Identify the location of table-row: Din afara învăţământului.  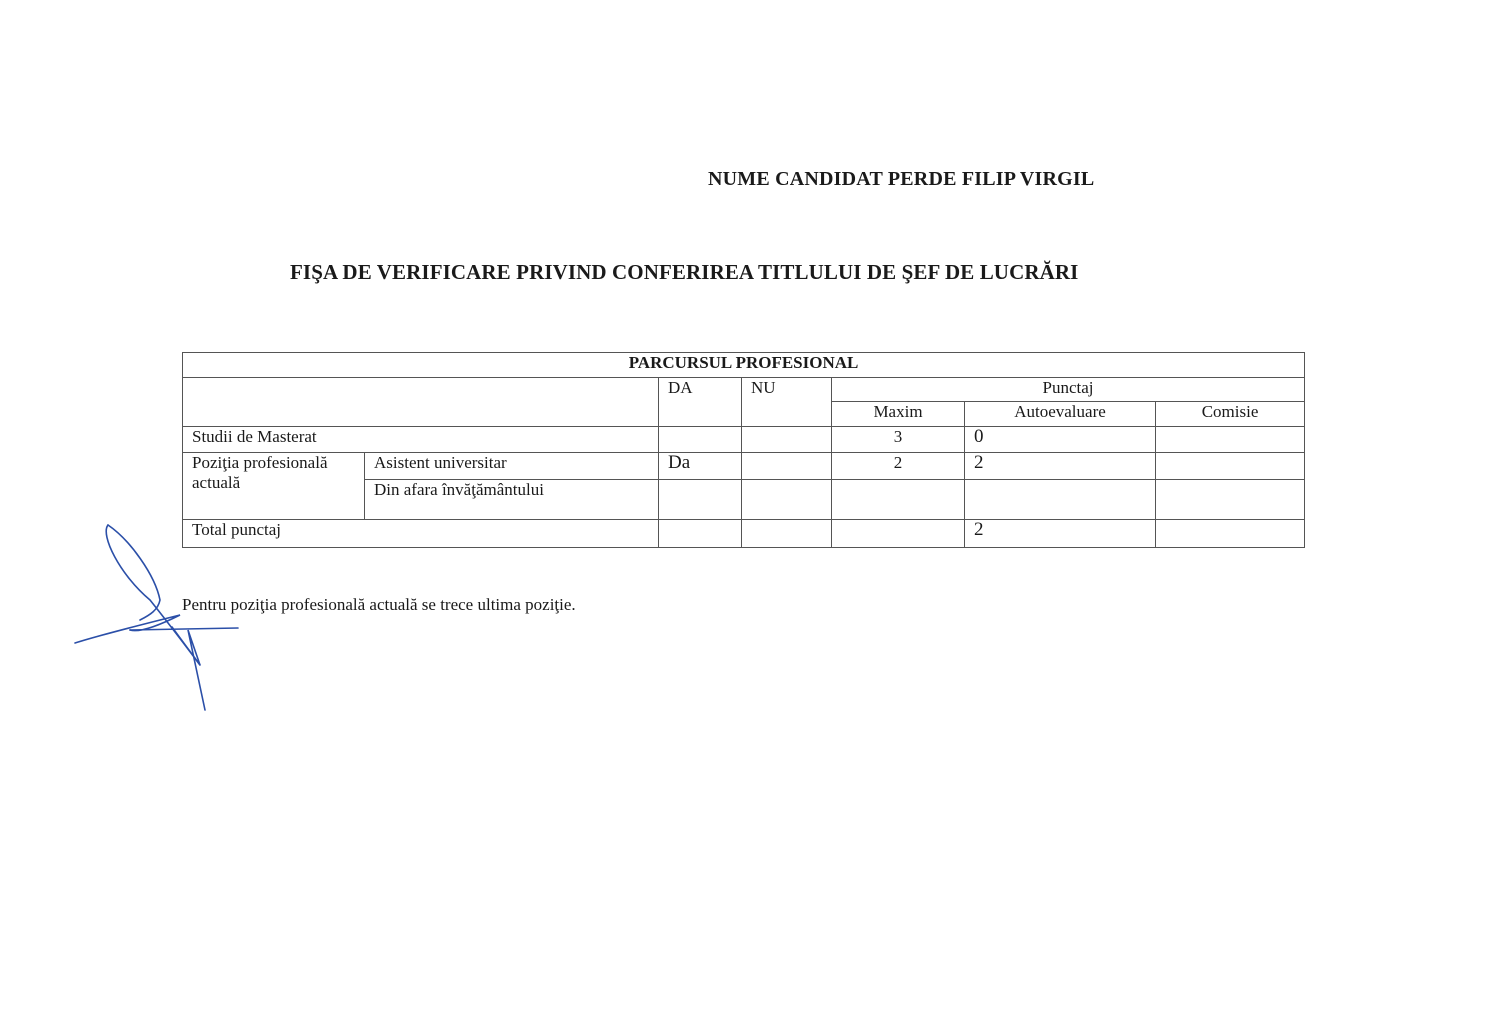
(744, 499).